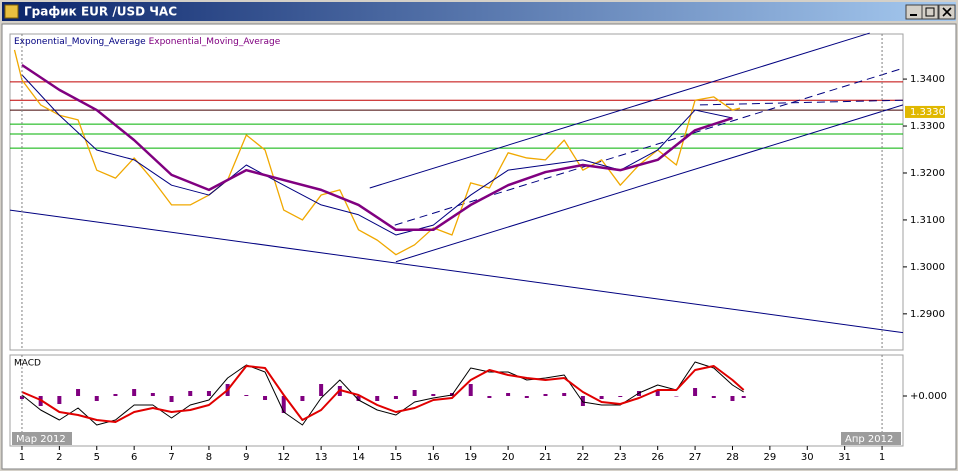  What do you see at coordinates (927, 173) in the screenshot?
I see `y-tick-label: 1.3200` at bounding box center [927, 173].